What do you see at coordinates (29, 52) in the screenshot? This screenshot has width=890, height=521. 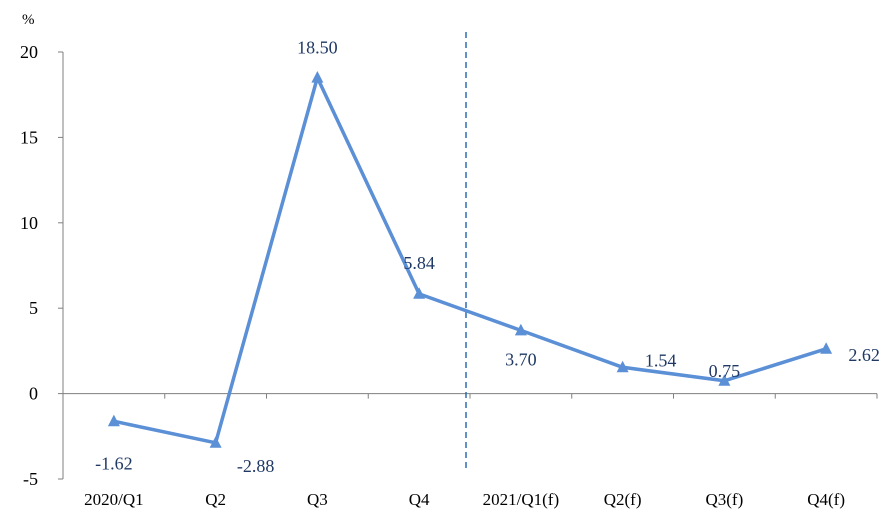 I see `y-tick-label: 20` at bounding box center [29, 52].